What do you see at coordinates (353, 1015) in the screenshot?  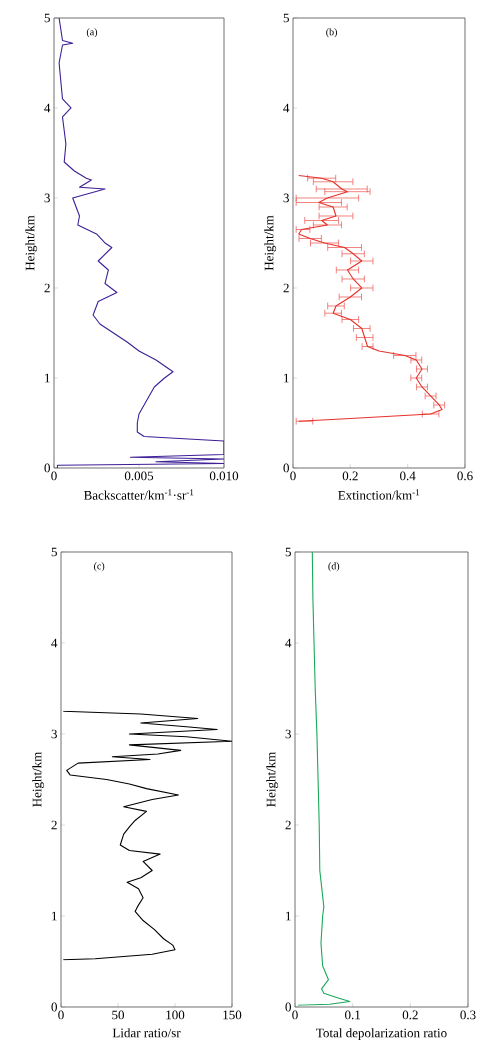 I see `x-tick-label: 0.1` at bounding box center [353, 1015].